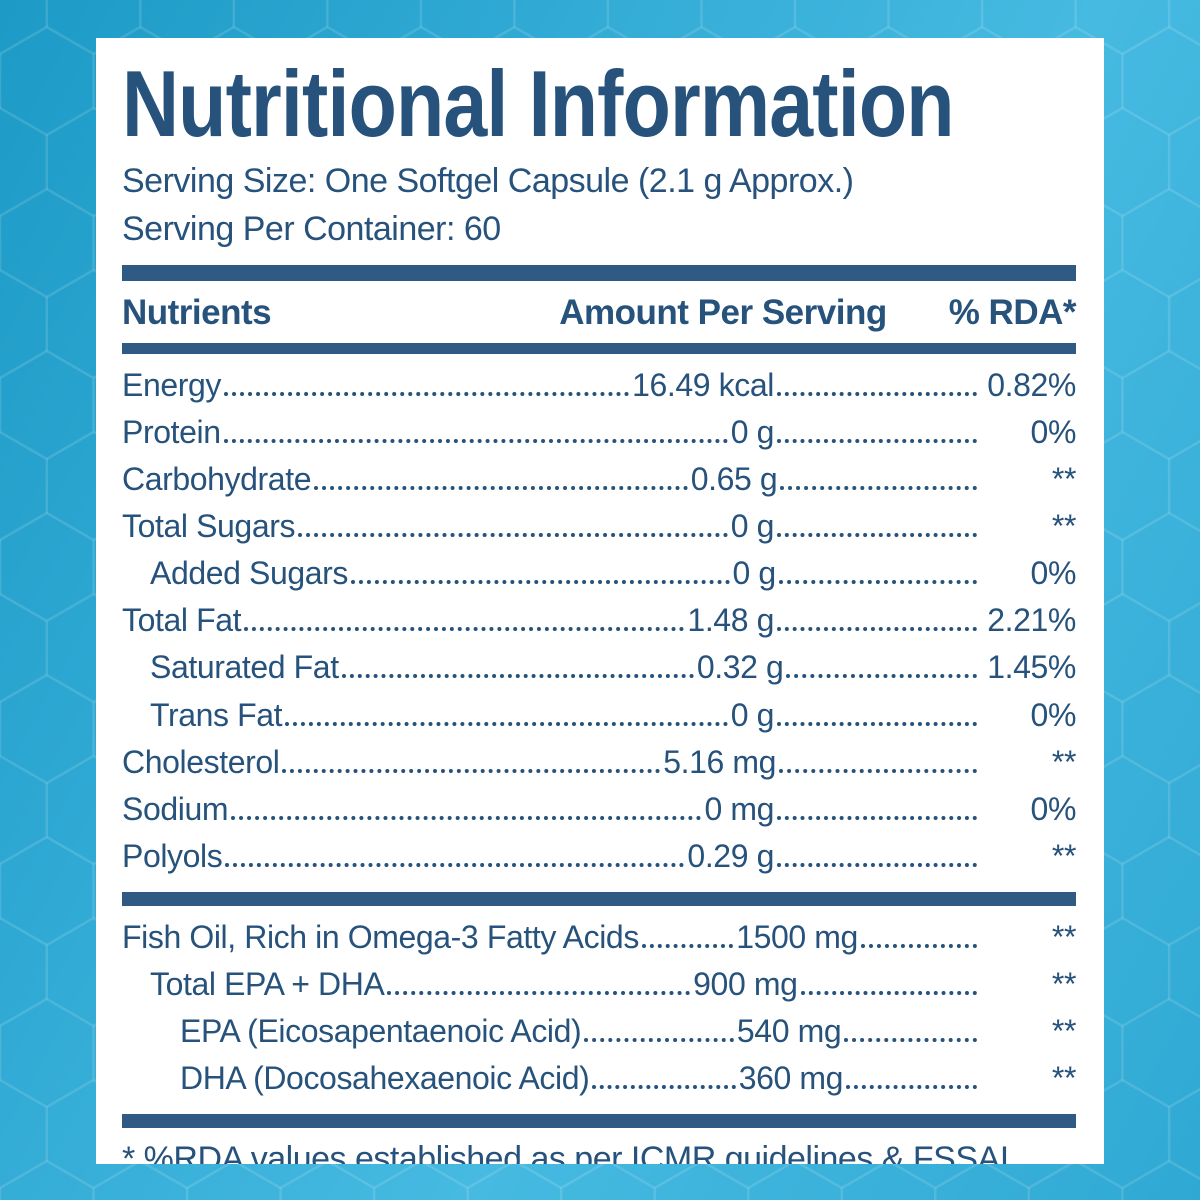 Image resolution: width=1200 pixels, height=1200 pixels. Describe the element at coordinates (739, 808) in the screenshot. I see `nutrient-amount: 0 mg` at that location.